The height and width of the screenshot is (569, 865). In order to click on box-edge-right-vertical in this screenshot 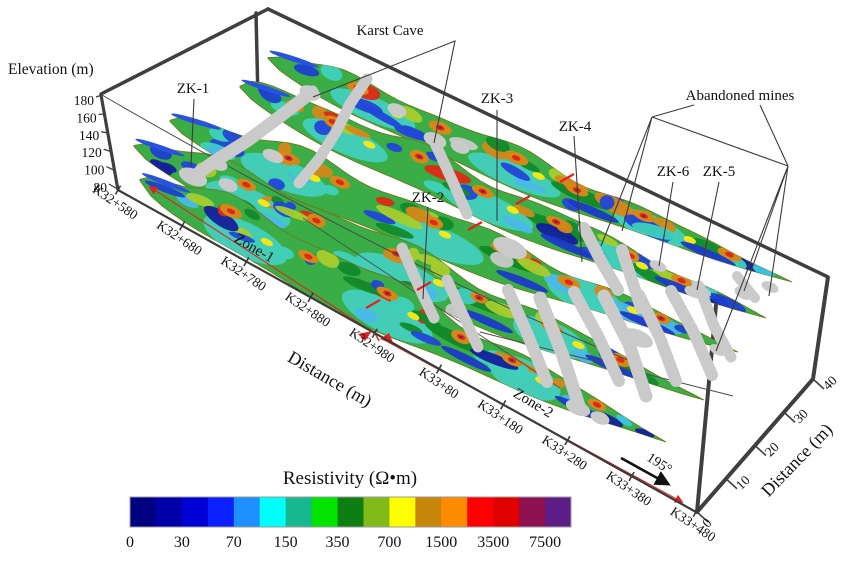, I will do `click(820, 328)`.